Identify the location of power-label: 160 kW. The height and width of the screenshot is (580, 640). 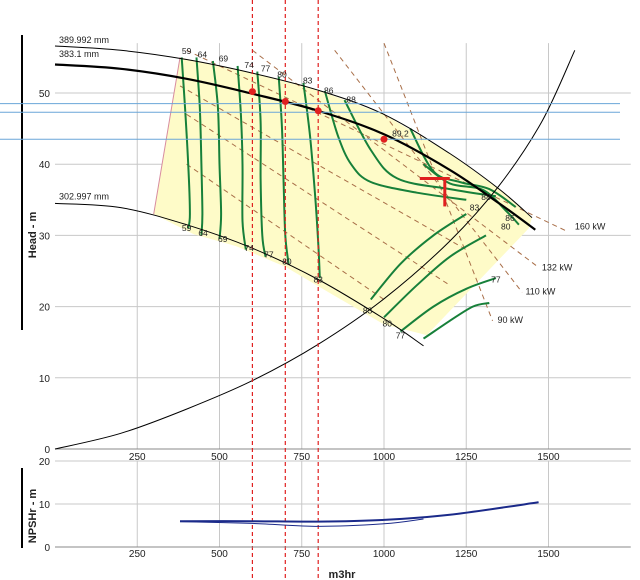
(590, 227).